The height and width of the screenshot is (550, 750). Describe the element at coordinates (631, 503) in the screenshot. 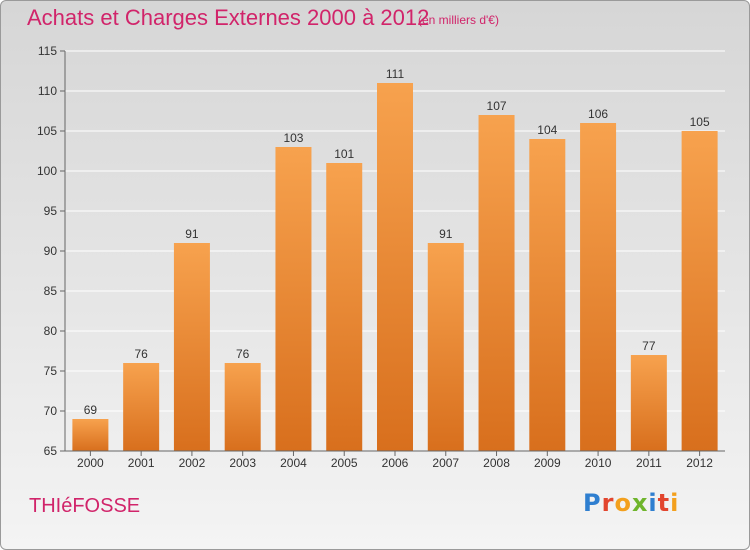

I see `proxiti-logo: Proxiti` at that location.